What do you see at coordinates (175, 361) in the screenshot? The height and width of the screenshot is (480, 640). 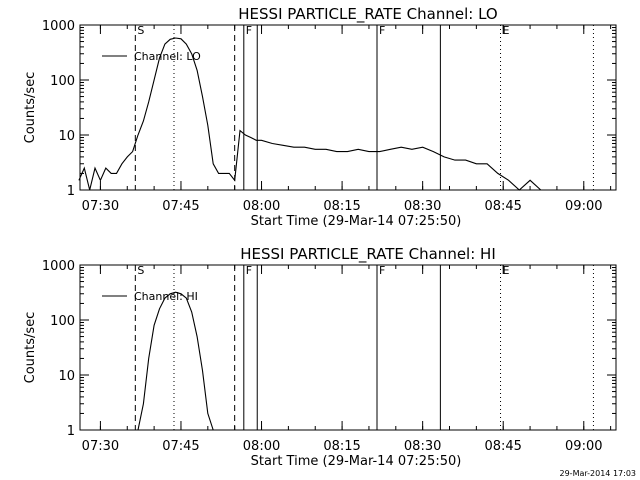 I see `series-line-hi` at bounding box center [175, 361].